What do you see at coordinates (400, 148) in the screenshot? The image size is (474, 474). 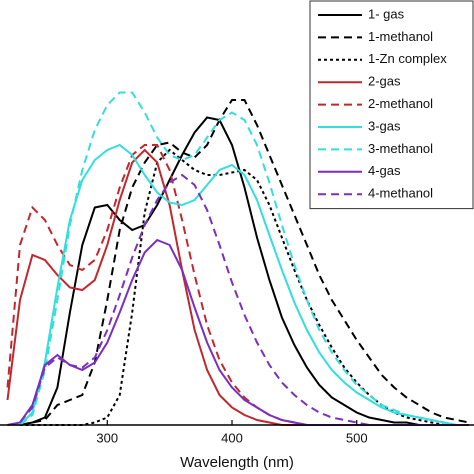 I see `legend-label: 3-methanol` at bounding box center [400, 148].